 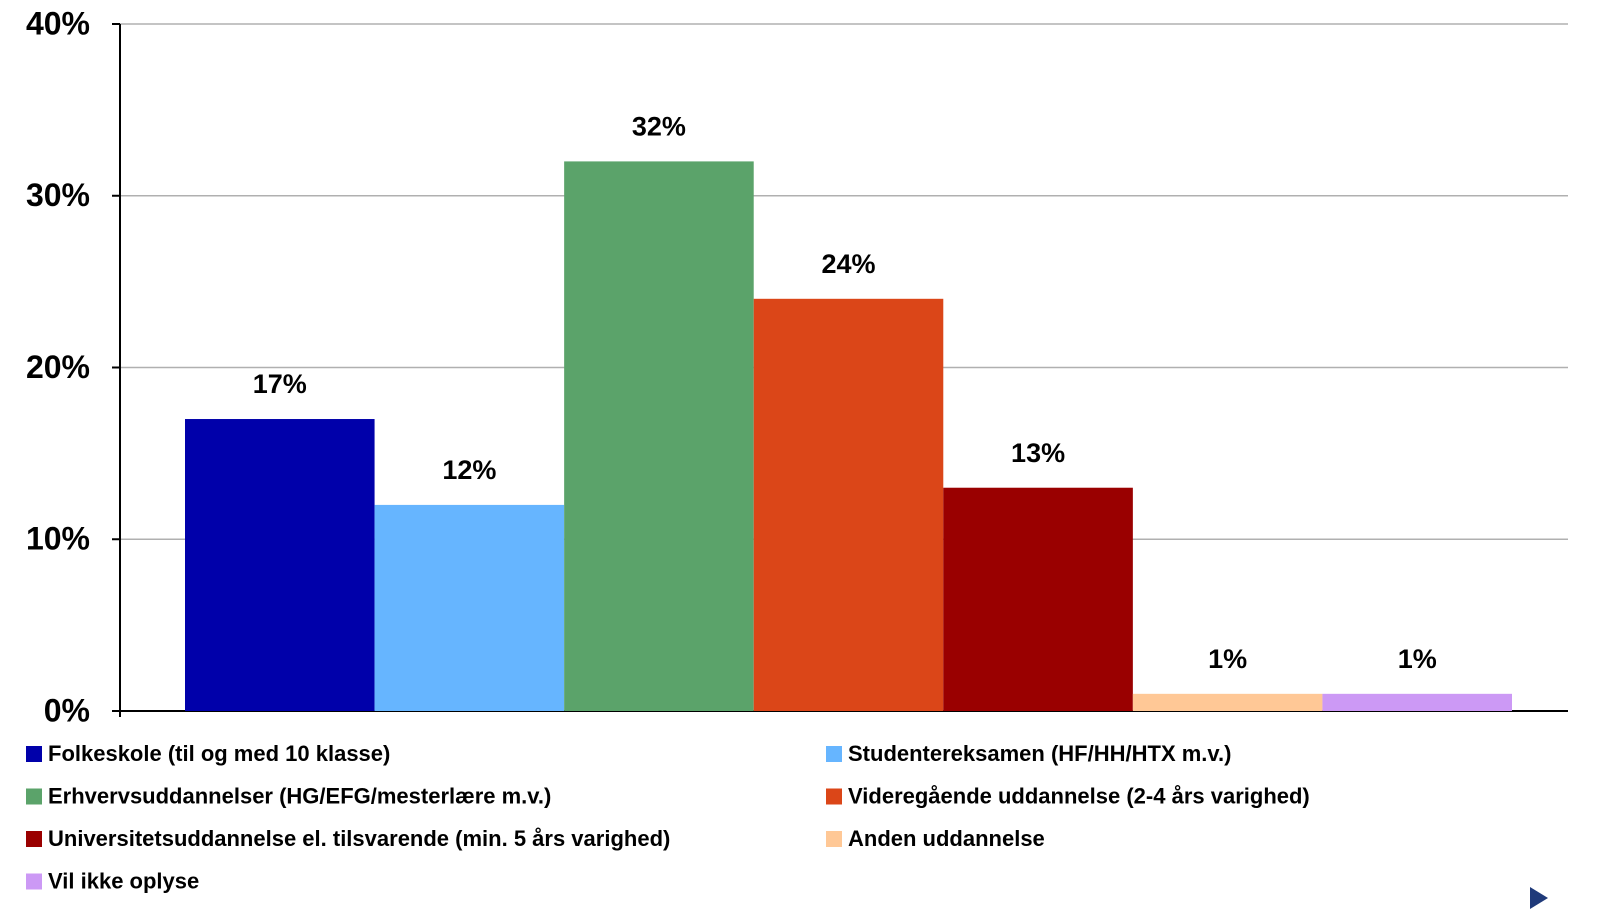 I want to click on y-tick-label: 10%, so click(x=58, y=539).